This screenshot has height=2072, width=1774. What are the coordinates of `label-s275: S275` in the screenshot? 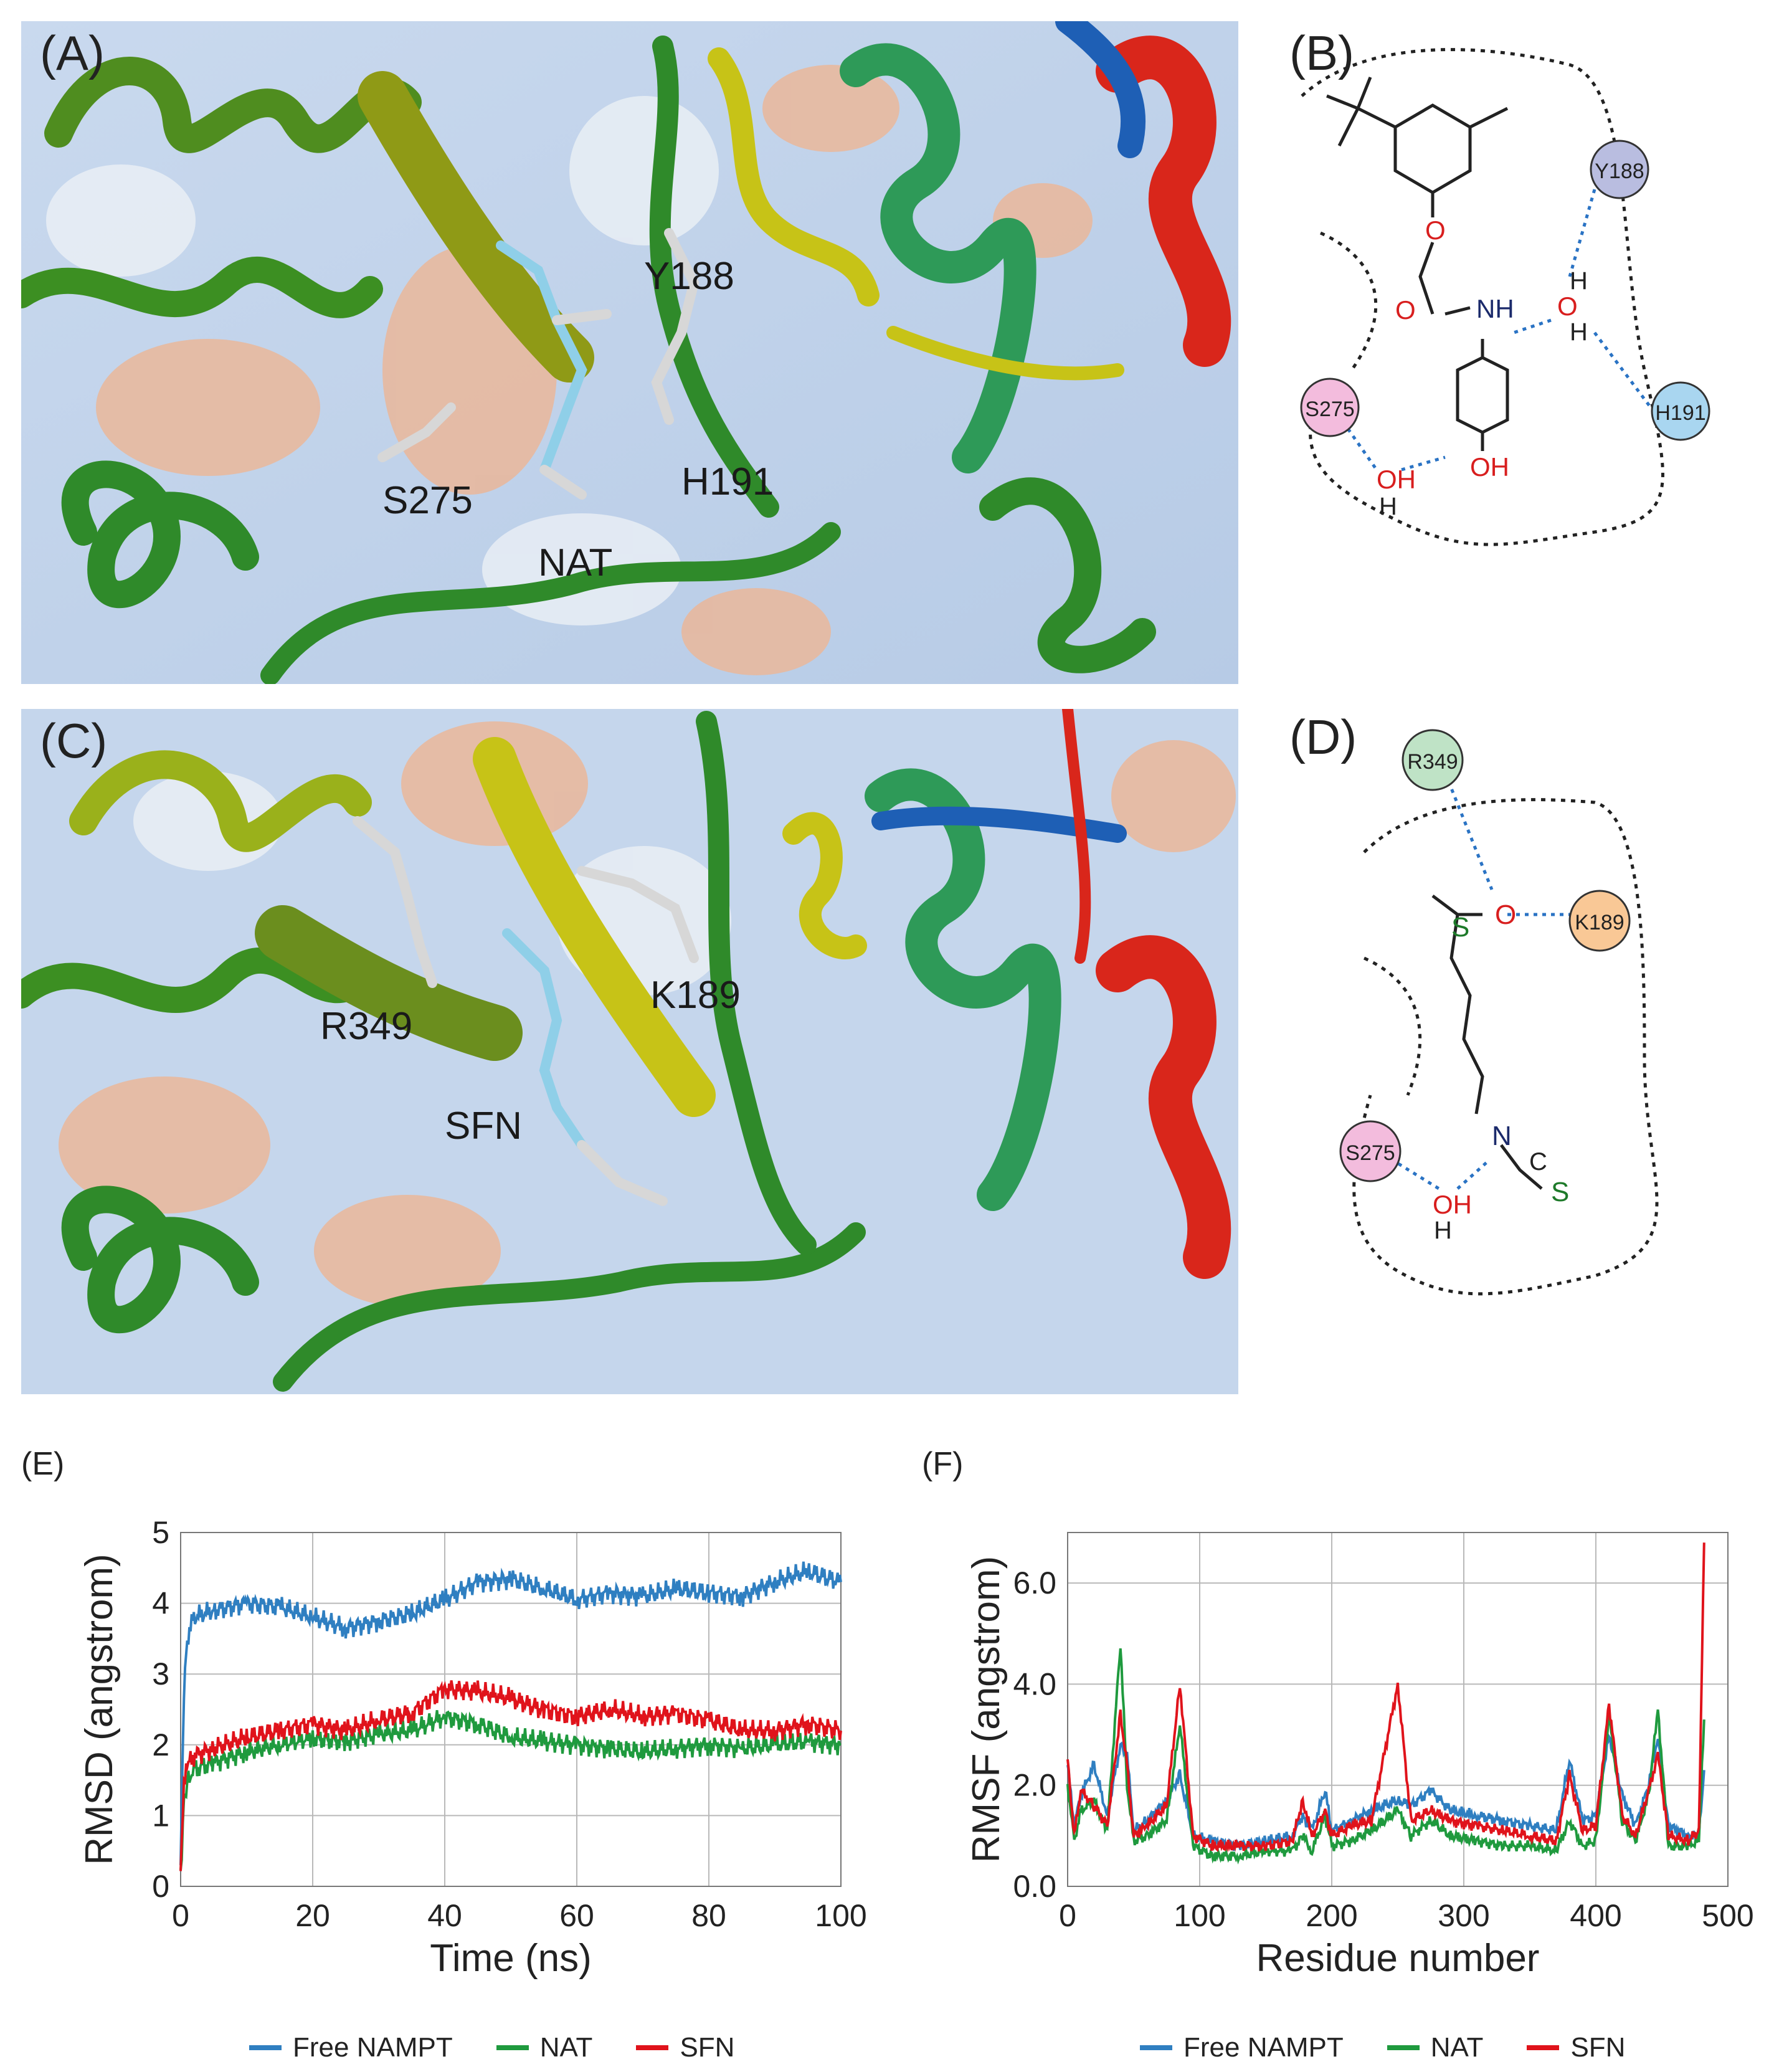 It's located at (427, 500).